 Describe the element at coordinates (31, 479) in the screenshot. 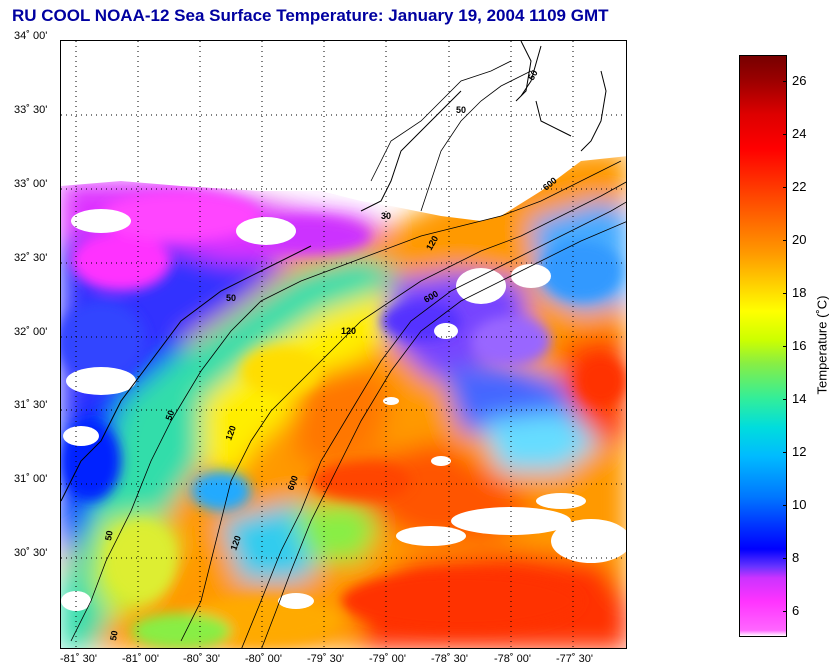

I see `latitude-tick-label: 31˚ 00'` at that location.